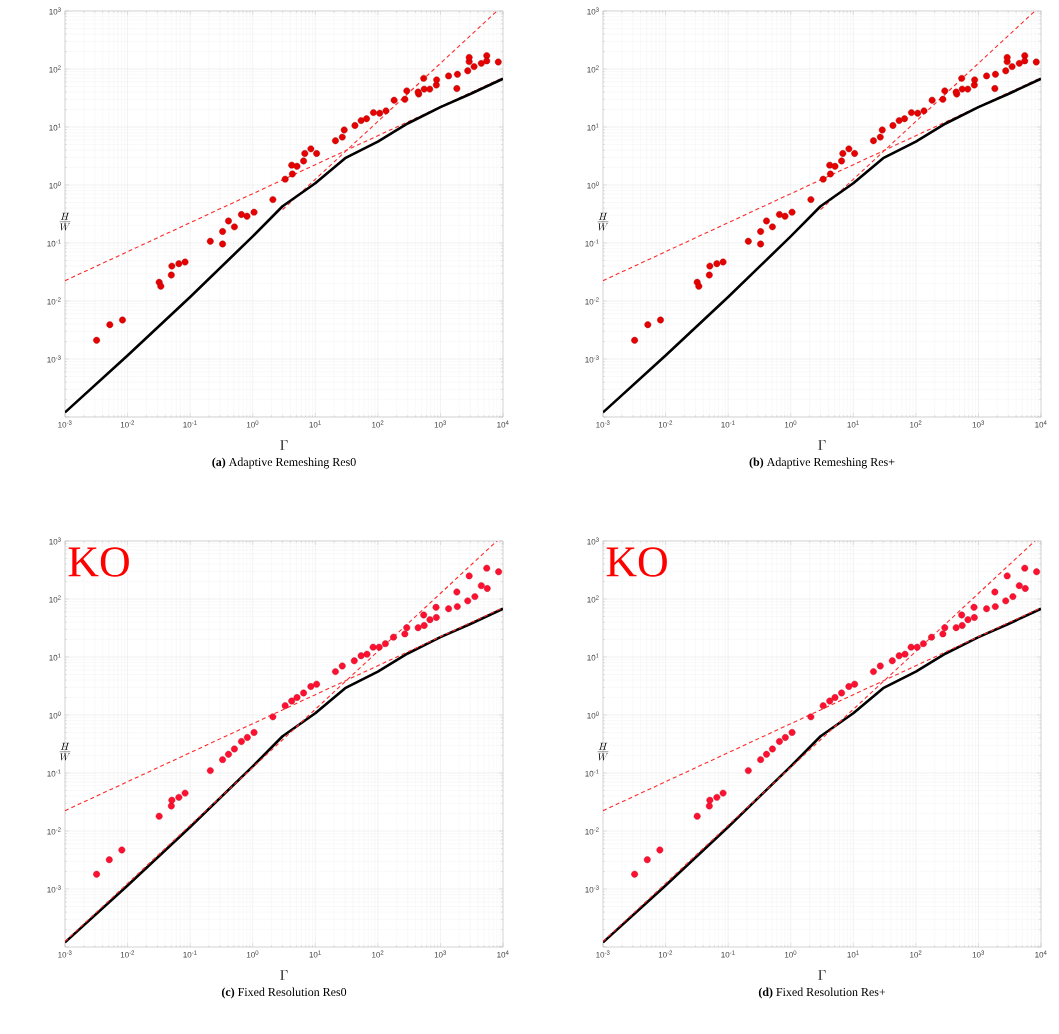 This screenshot has height=1034, width=1059. Describe the element at coordinates (284, 993) in the screenshot. I see `text: (c) Fixed Resolution Res0` at that location.